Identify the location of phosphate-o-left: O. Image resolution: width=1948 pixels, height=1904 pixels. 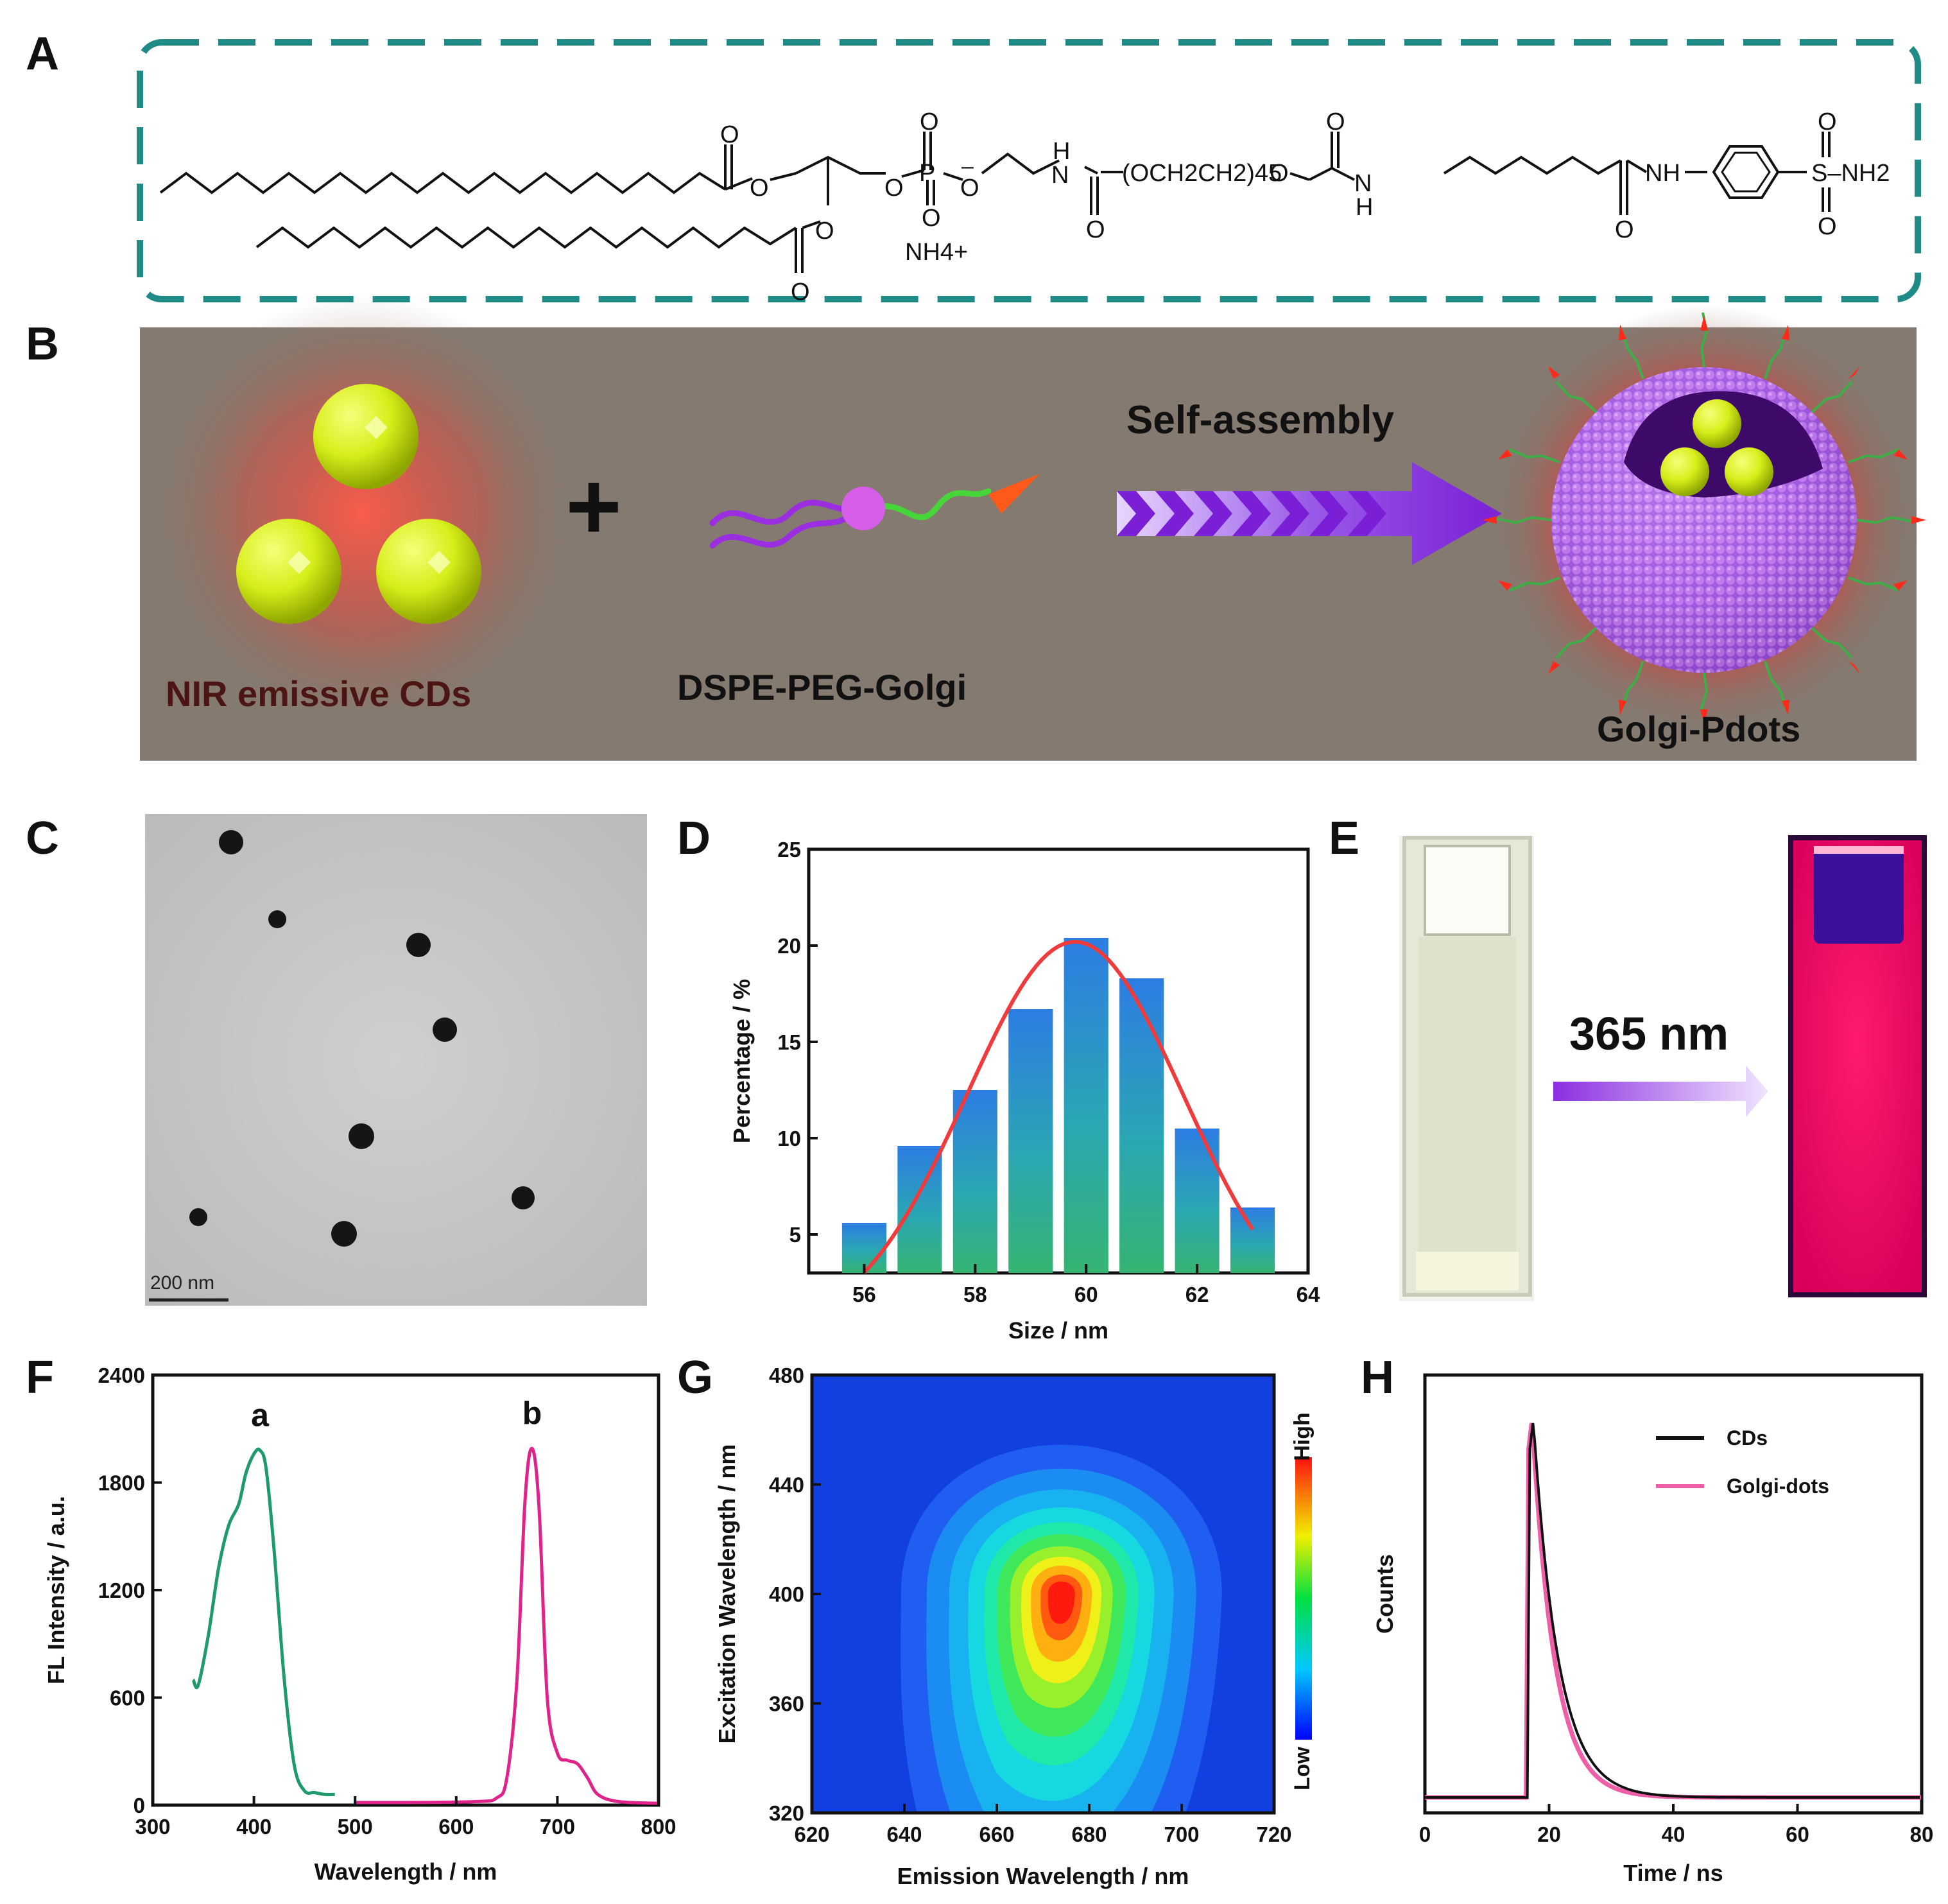
(894, 188).